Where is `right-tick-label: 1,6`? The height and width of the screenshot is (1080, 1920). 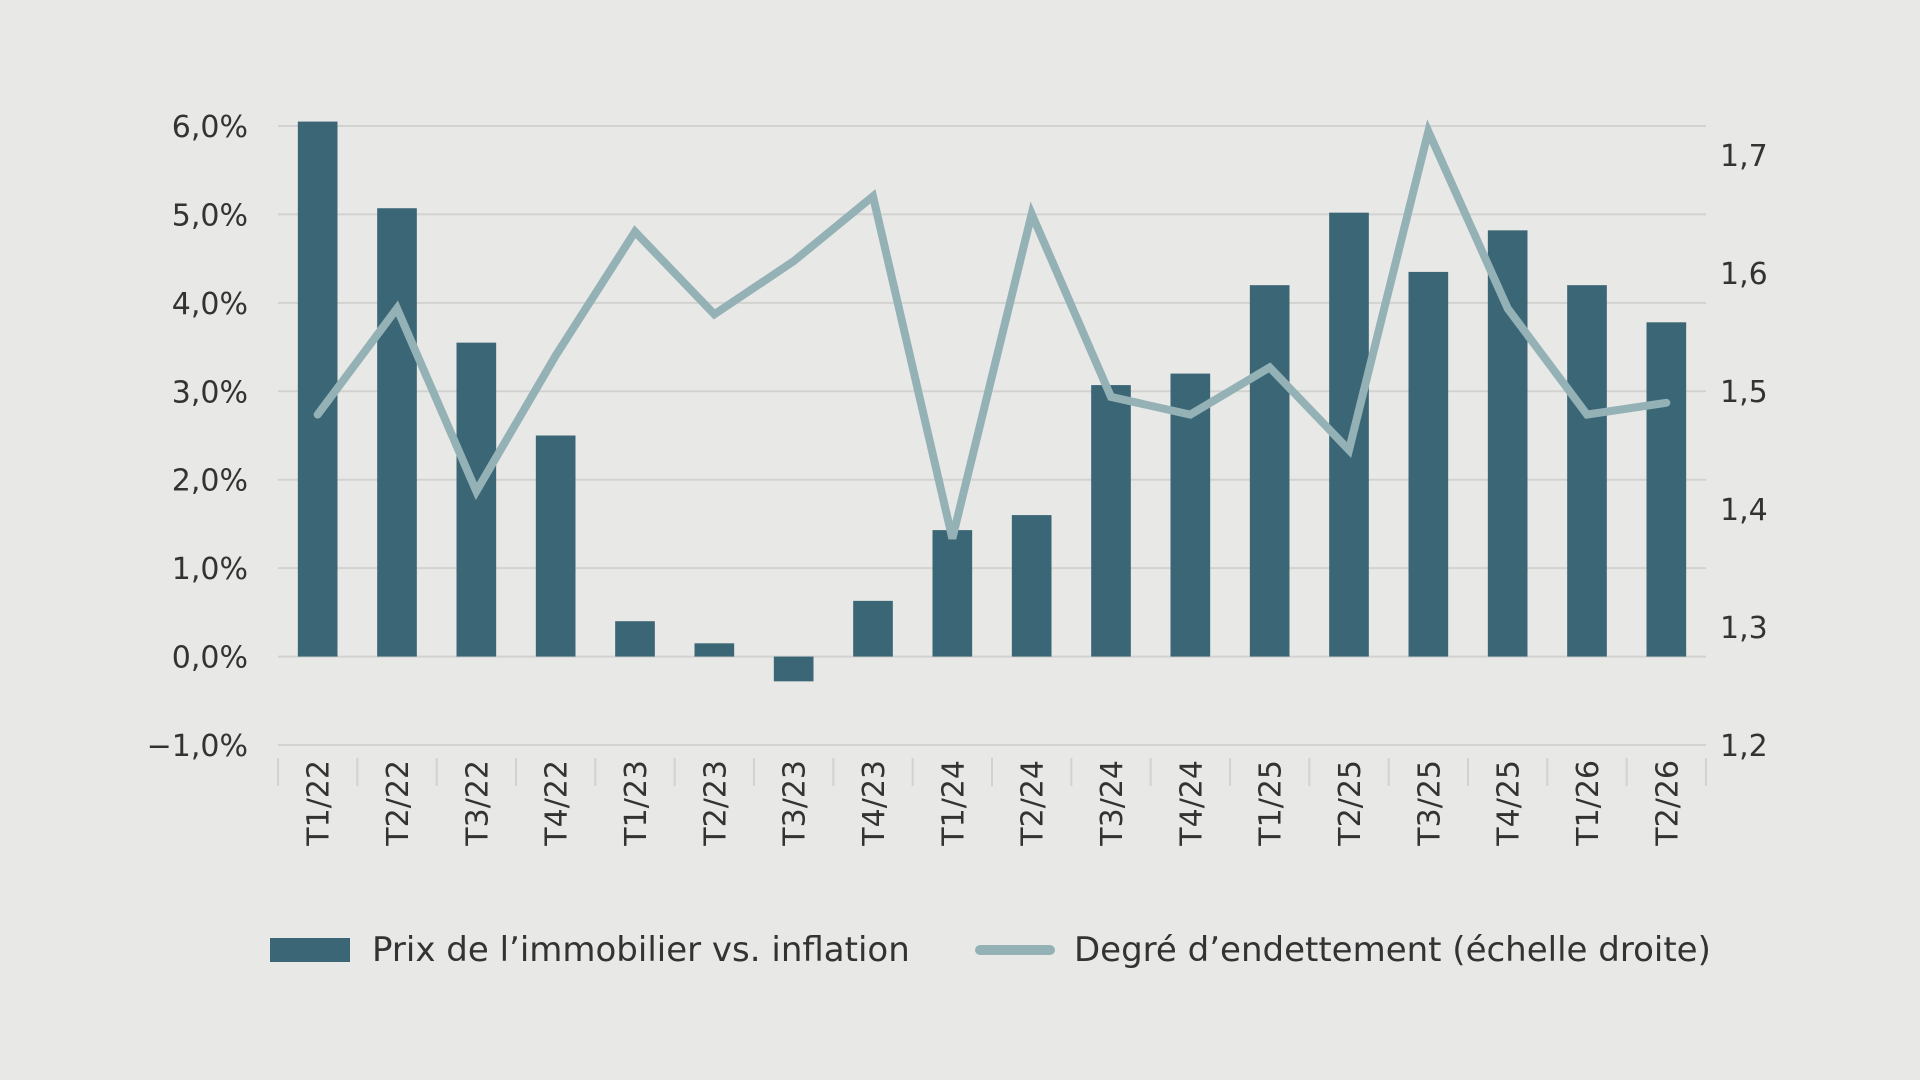 right-tick-label: 1,6 is located at coordinates (1744, 274).